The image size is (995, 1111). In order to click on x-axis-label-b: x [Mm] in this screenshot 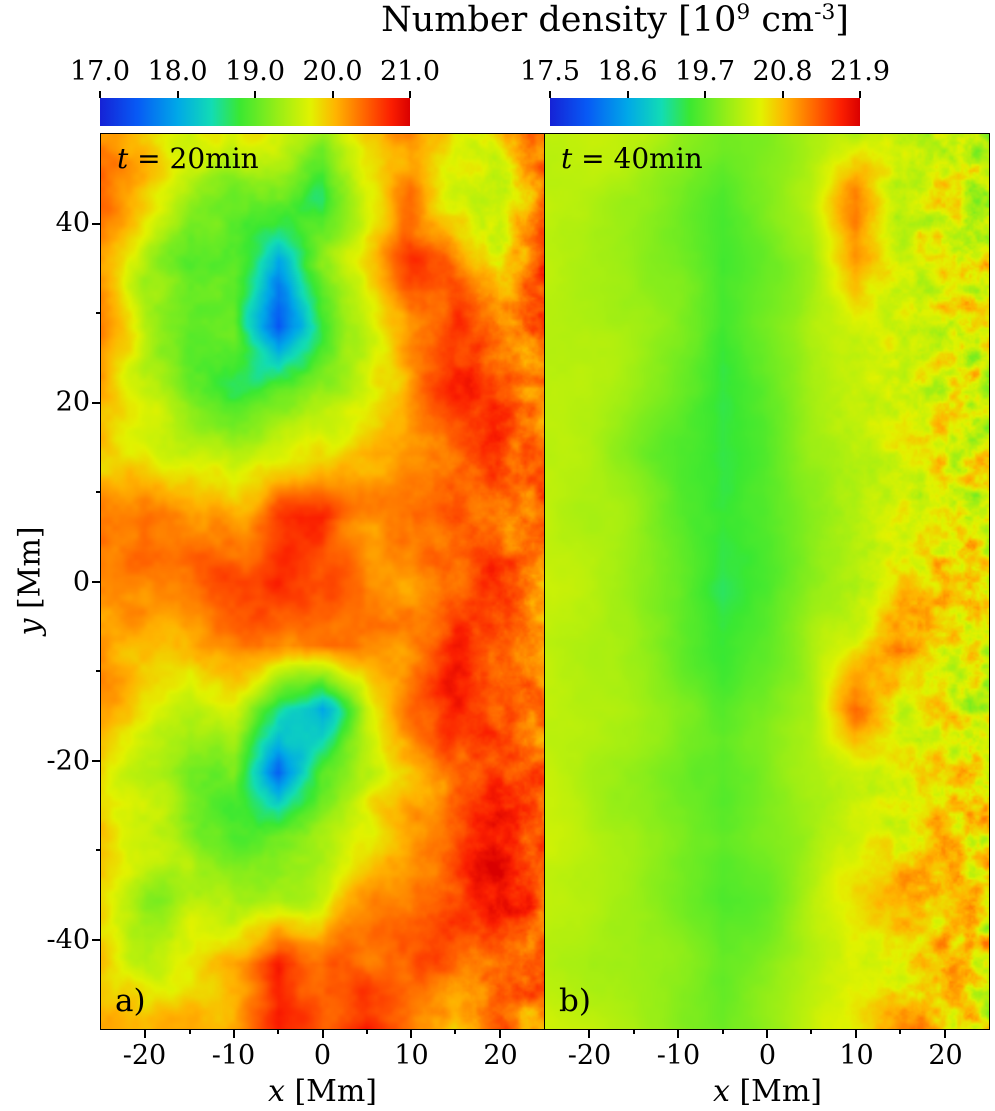, I will do `click(767, 1091)`.